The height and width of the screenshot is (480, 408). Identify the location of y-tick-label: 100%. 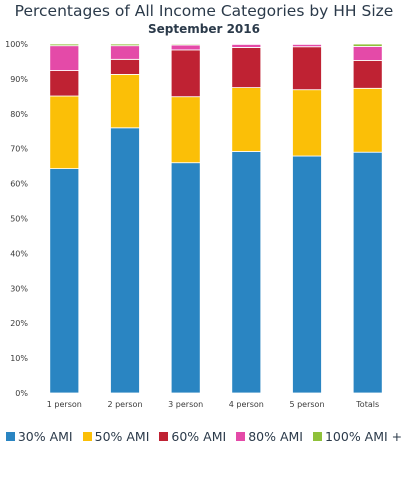
(16, 44).